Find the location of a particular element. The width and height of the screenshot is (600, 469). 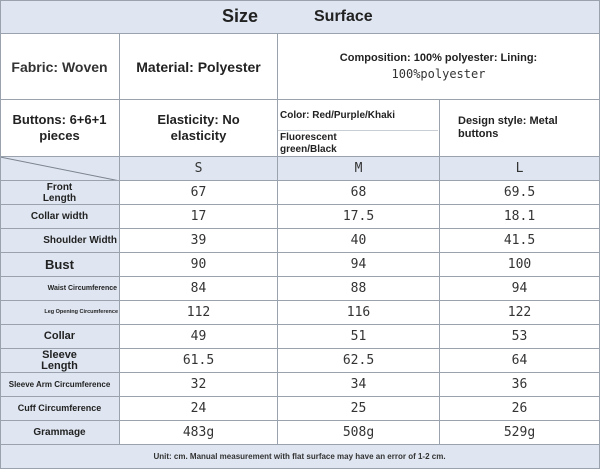

cell-value: 100 is located at coordinates (519, 264).